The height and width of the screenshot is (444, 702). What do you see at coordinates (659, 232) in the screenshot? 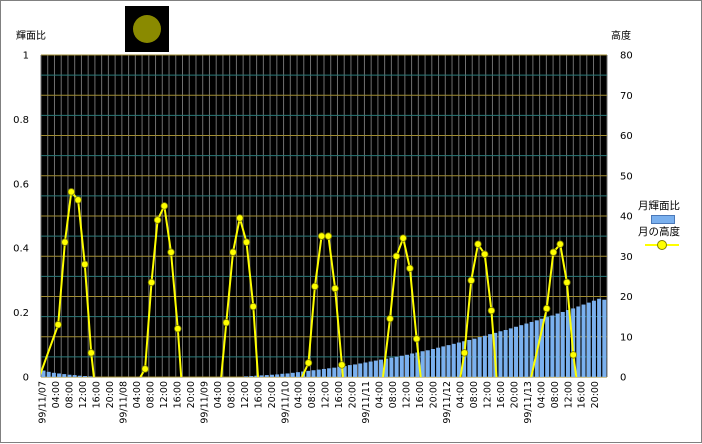
I see `legend-label-line: 月の高度` at bounding box center [659, 232].